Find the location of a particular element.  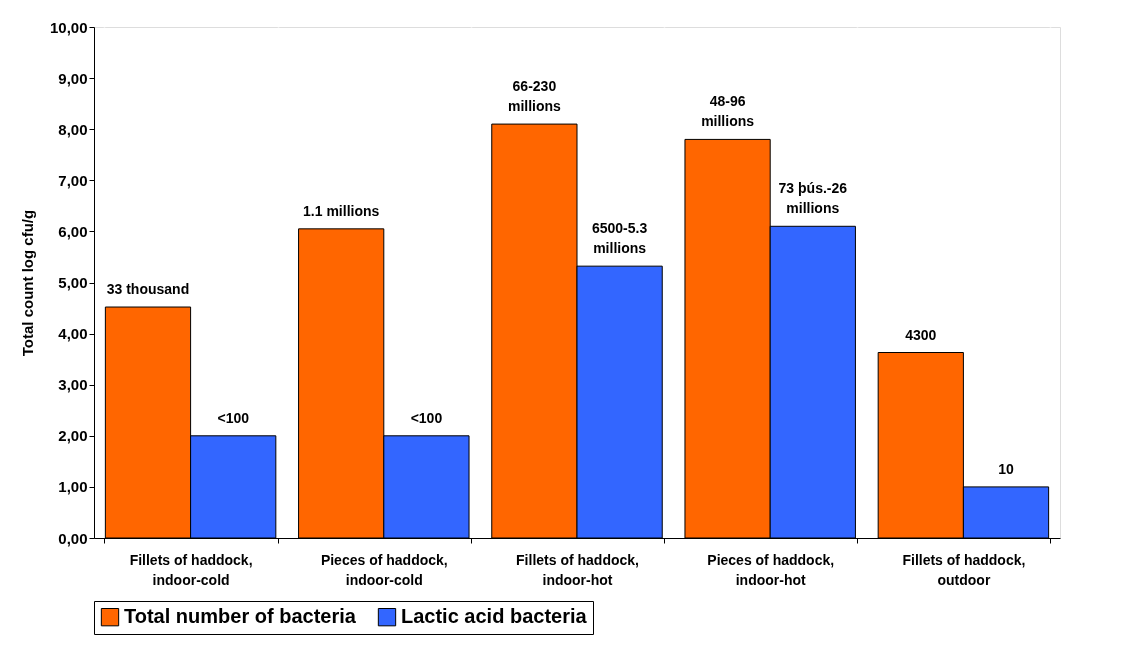

annotation: 10 is located at coordinates (1006, 468).